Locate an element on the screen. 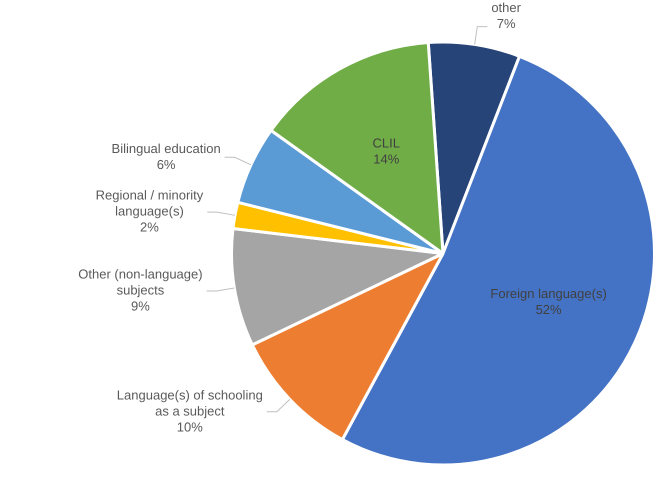 This screenshot has height=479, width=658. data-label: 52% is located at coordinates (549, 309).